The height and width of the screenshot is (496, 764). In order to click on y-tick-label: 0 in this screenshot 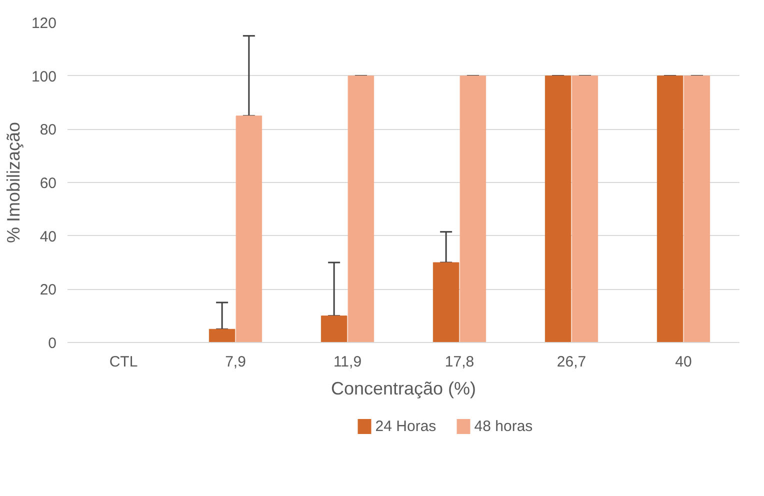, I will do `click(52, 343)`.